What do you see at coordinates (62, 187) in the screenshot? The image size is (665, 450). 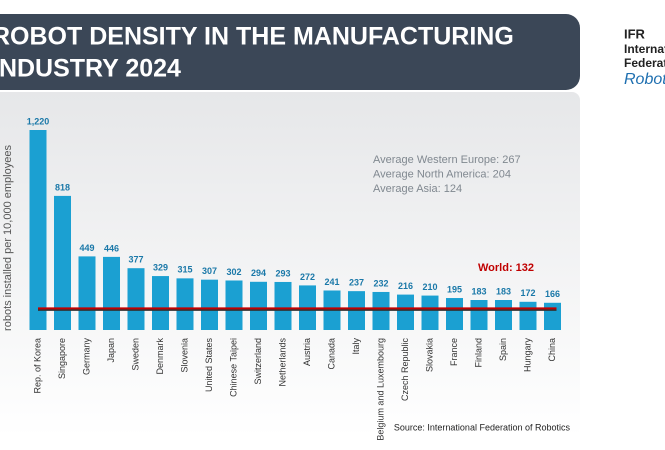 I see `data-label: 818` at bounding box center [62, 187].